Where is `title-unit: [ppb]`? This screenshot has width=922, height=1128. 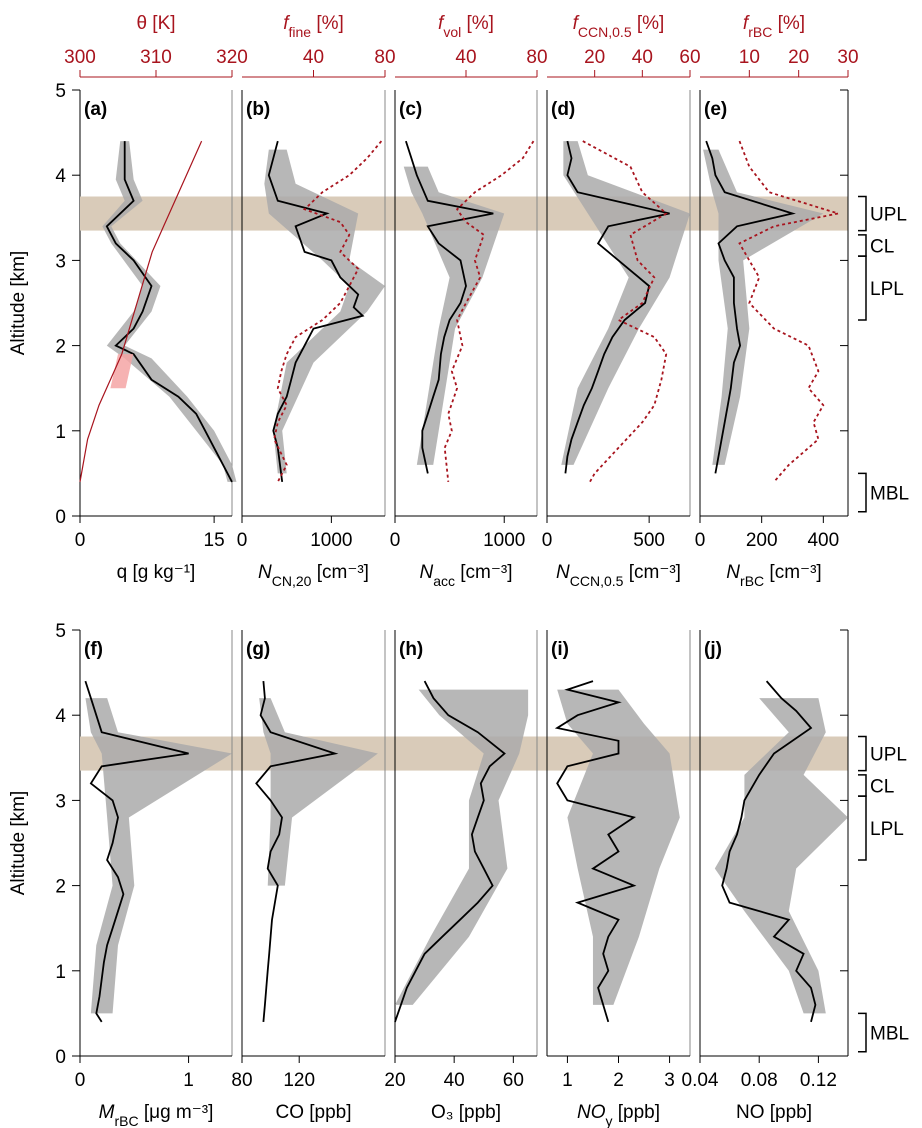 title-unit: [ppb] is located at coordinates (636, 1112).